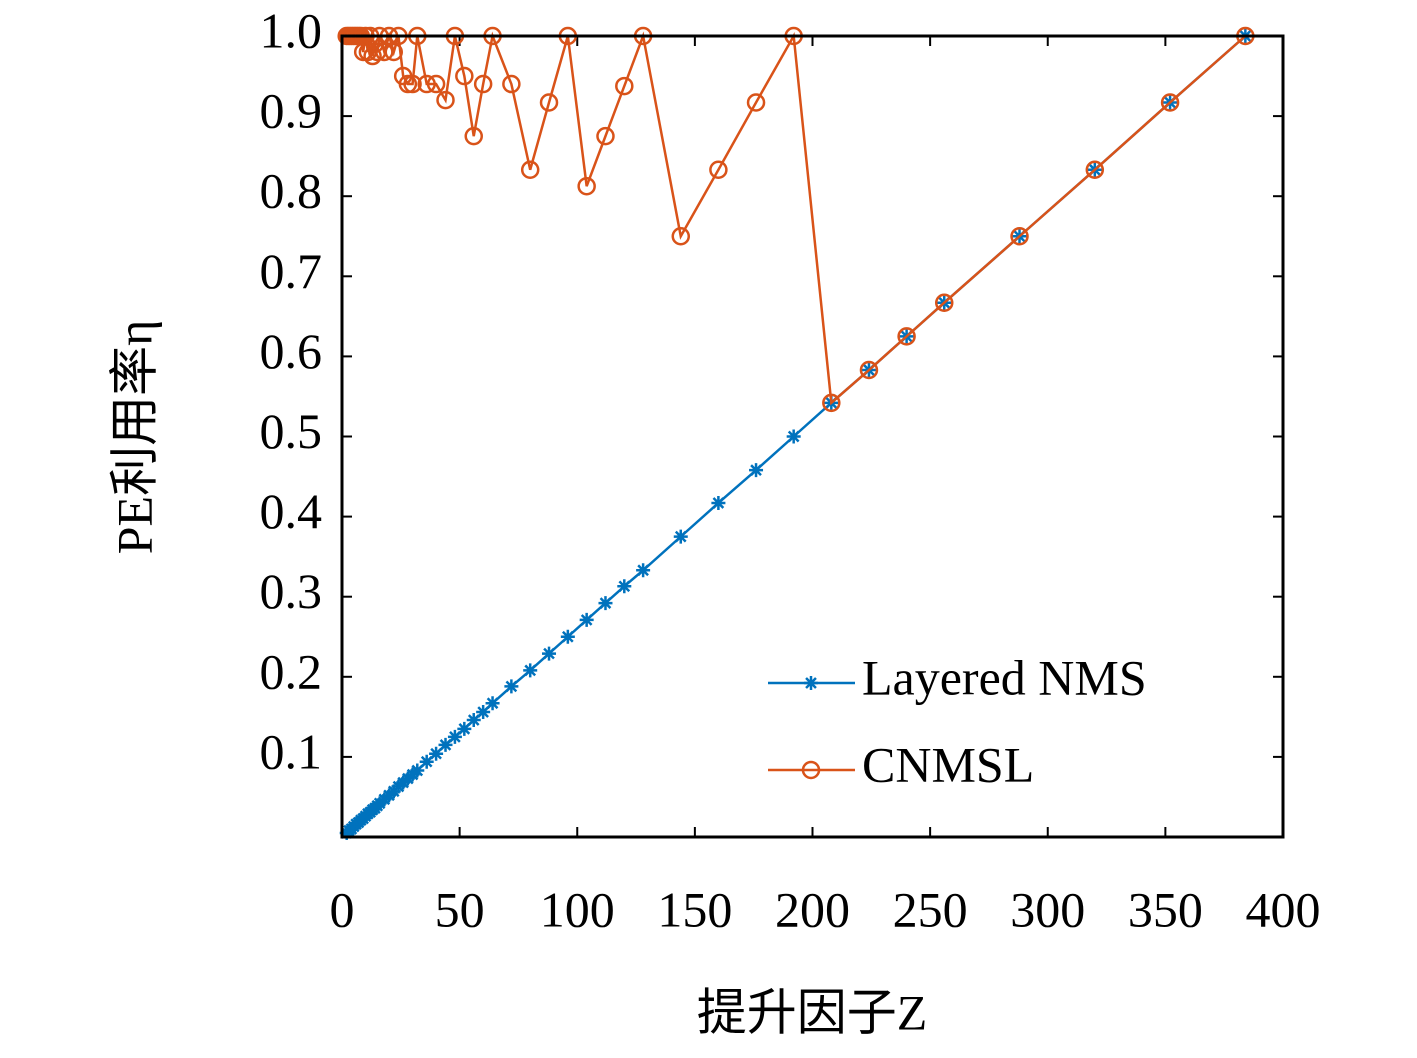 This screenshot has height=1058, width=1417. I want to click on y-tick-label: 0.9, so click(291, 111).